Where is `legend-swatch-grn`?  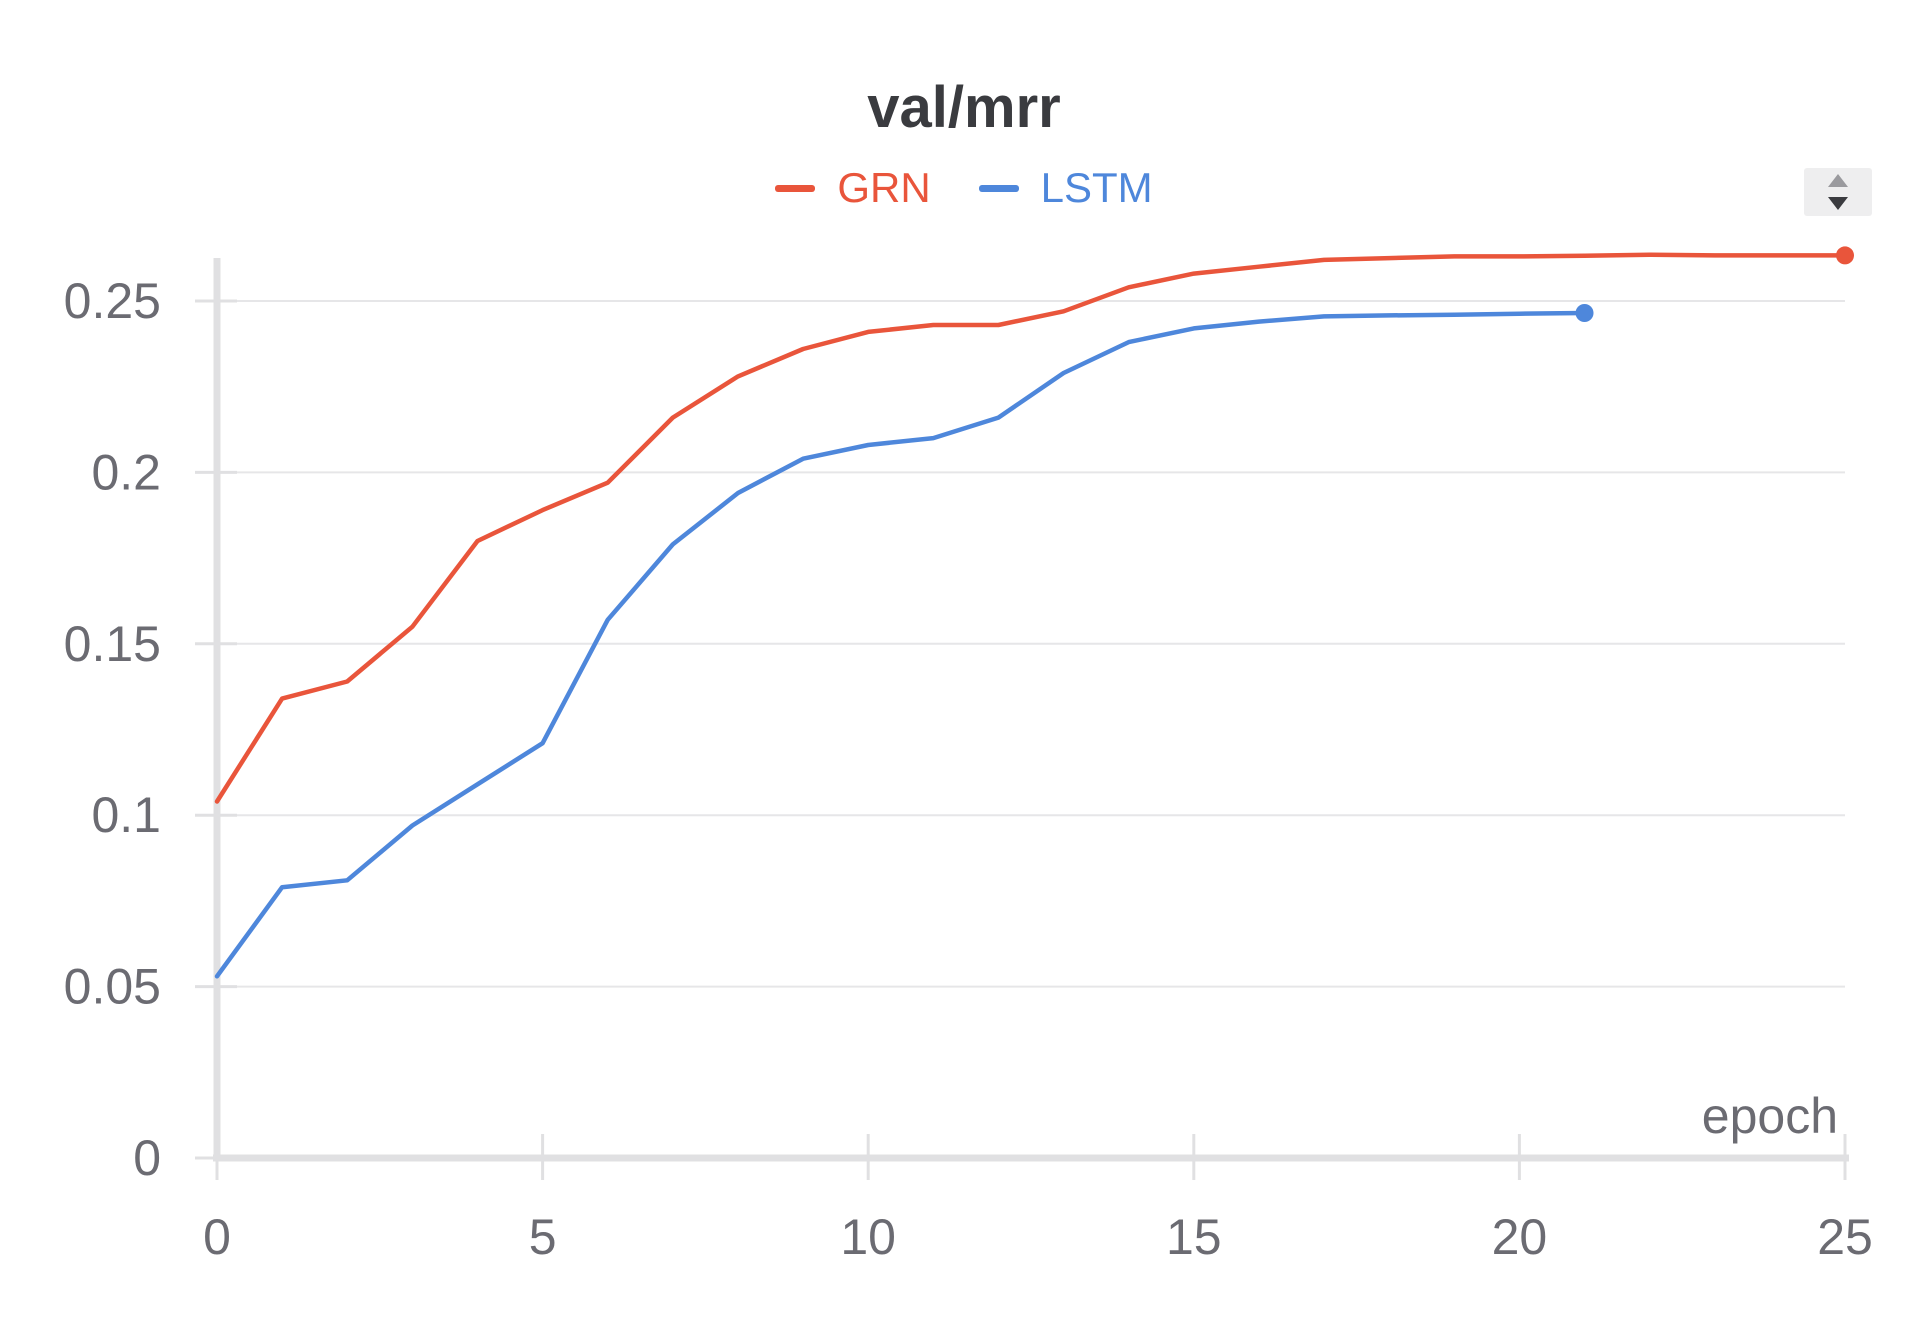 legend-swatch-grn is located at coordinates (795, 188).